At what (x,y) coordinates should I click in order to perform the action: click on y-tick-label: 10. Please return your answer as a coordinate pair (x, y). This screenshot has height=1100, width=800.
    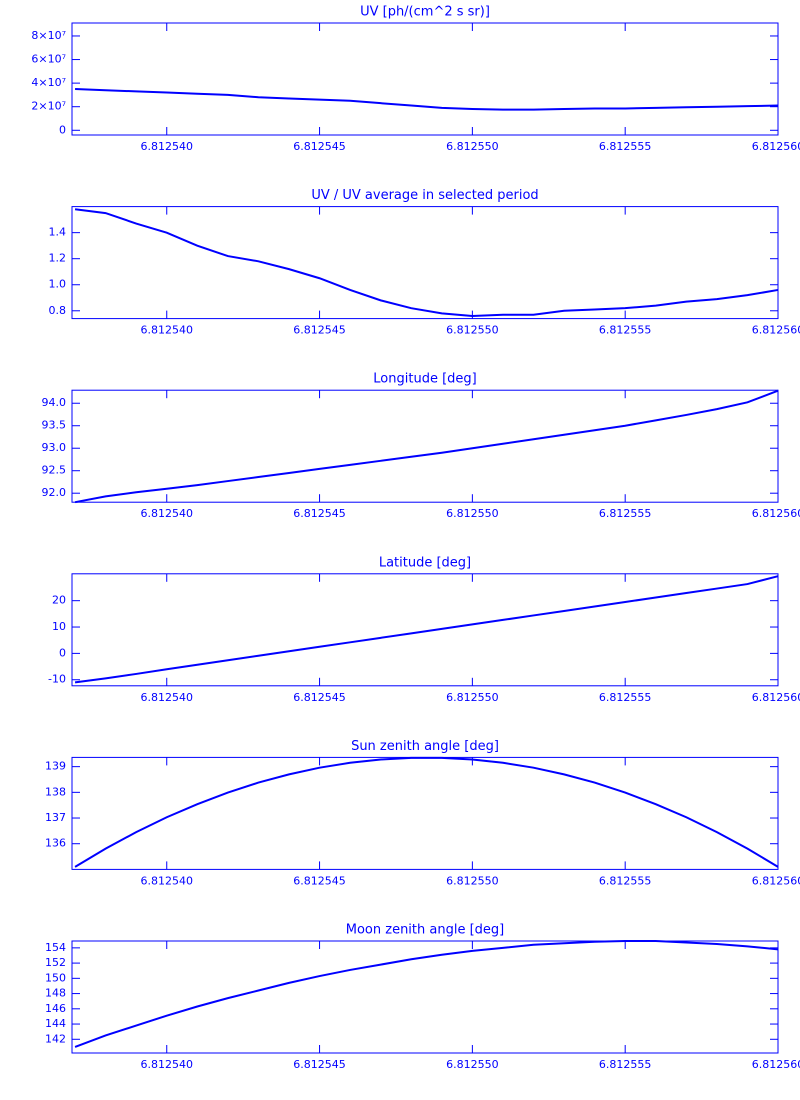
    Looking at the image, I should click on (59, 626).